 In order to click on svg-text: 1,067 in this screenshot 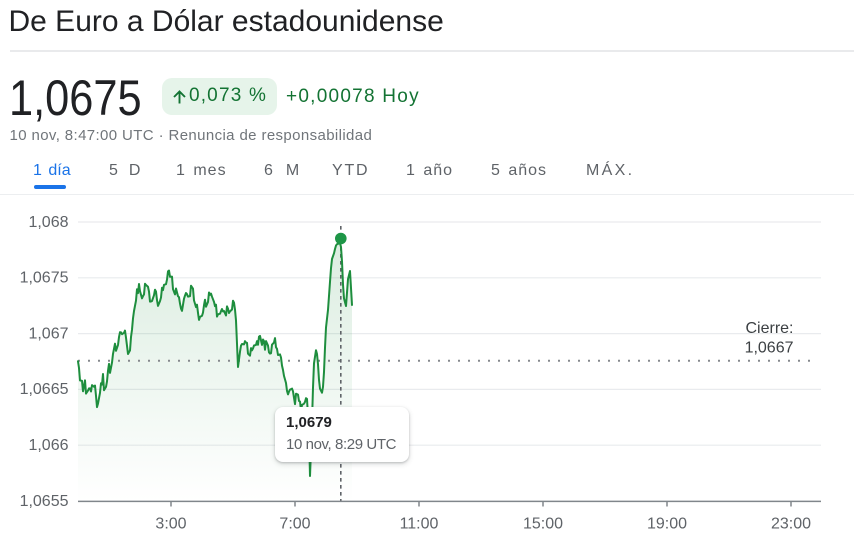, I will do `click(48, 333)`.